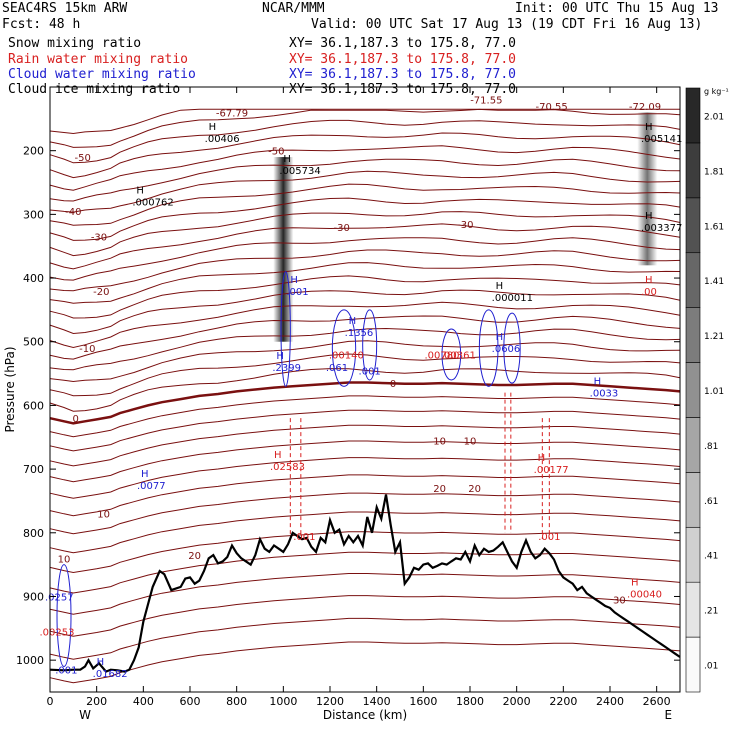 This screenshot has height=740, width=740. I want to click on extremum-value: .001, so click(297, 292).